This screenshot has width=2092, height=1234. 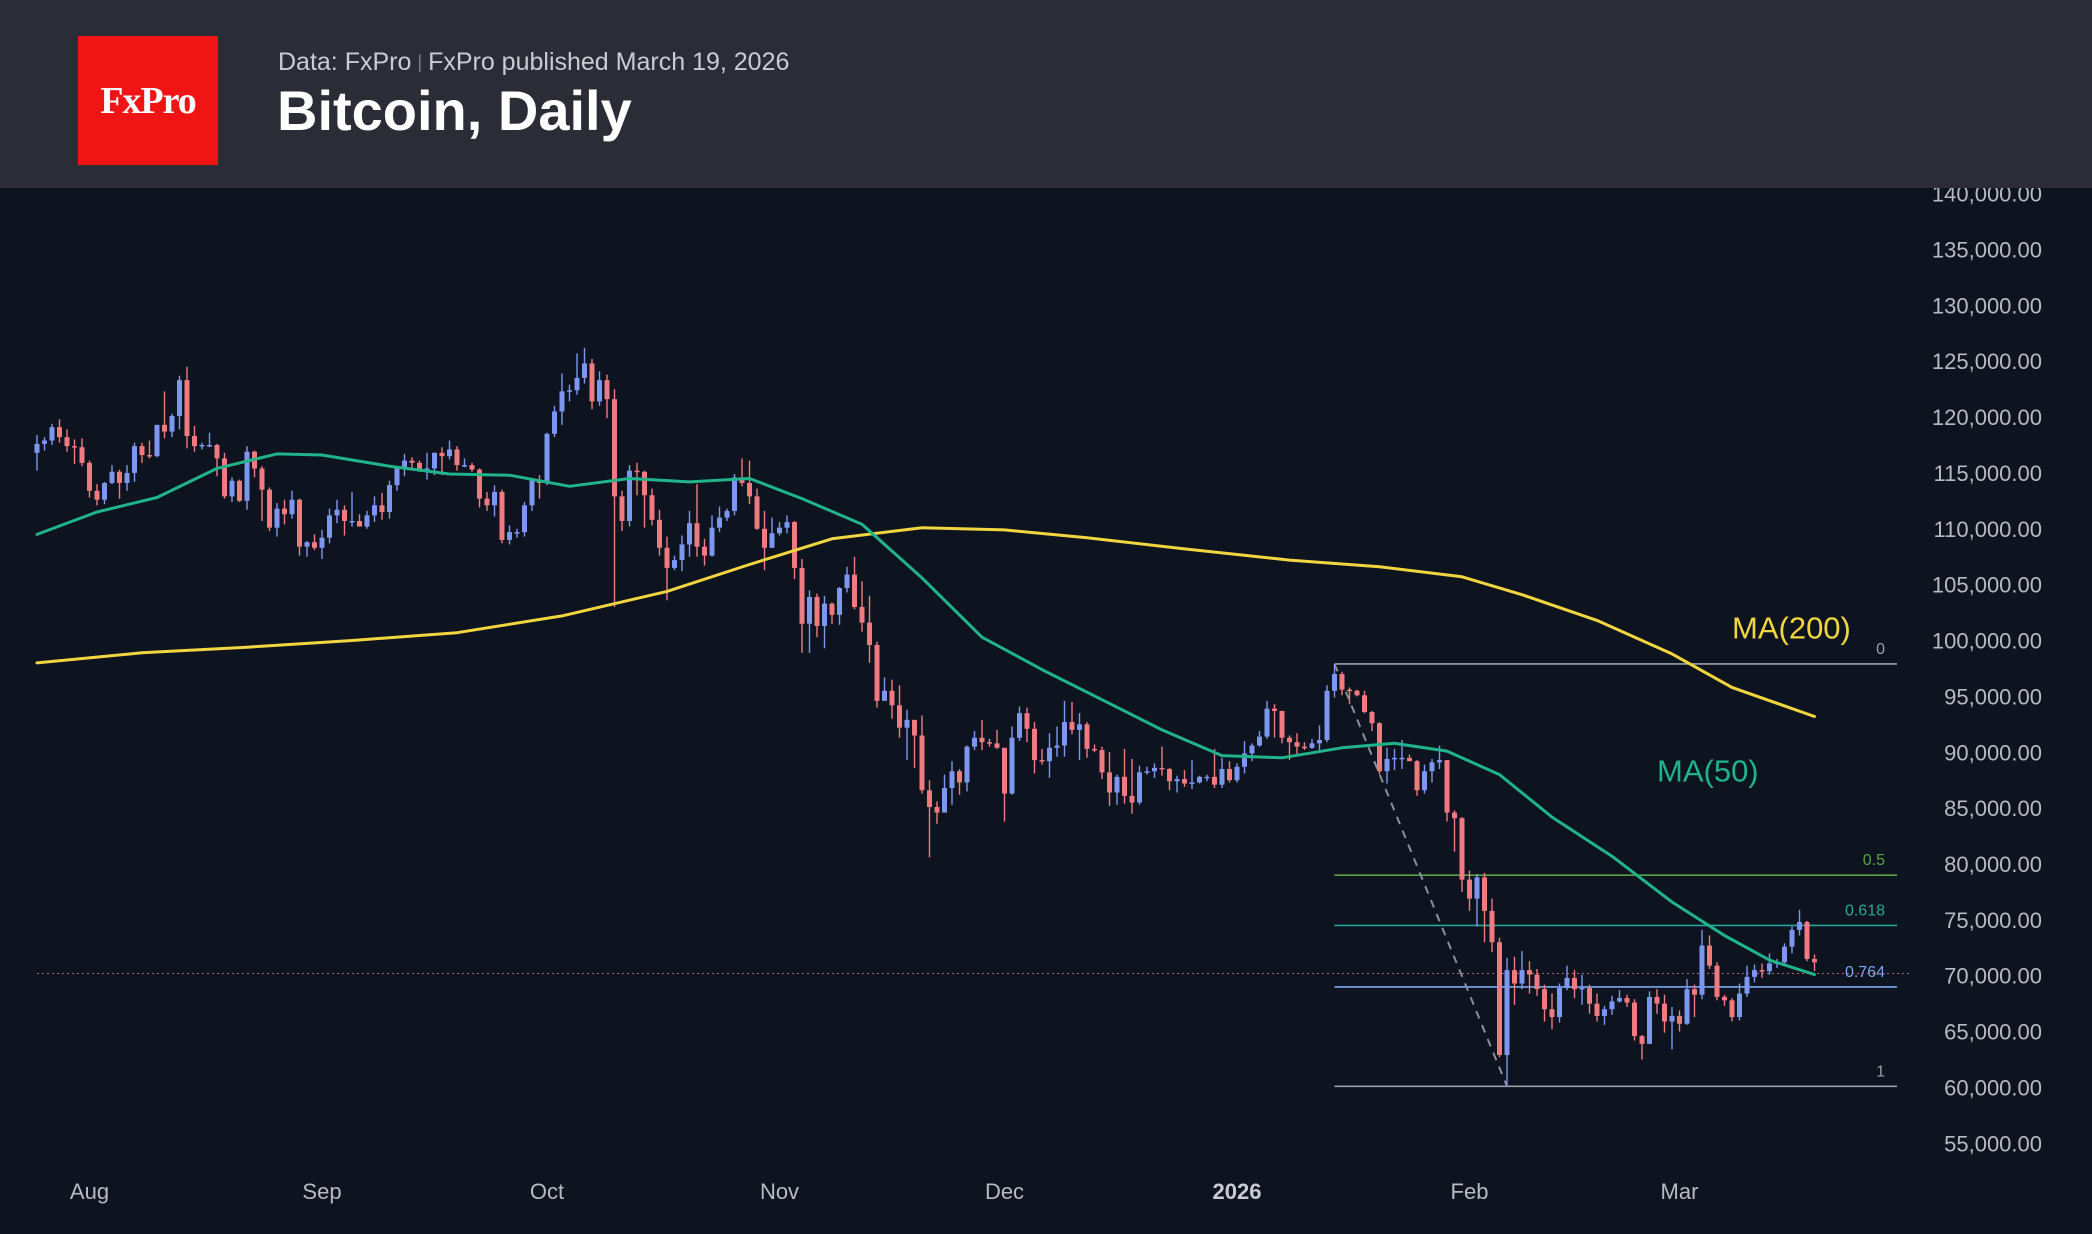 I want to click on y-tick-label: 65,000.00, so click(x=1993, y=1032).